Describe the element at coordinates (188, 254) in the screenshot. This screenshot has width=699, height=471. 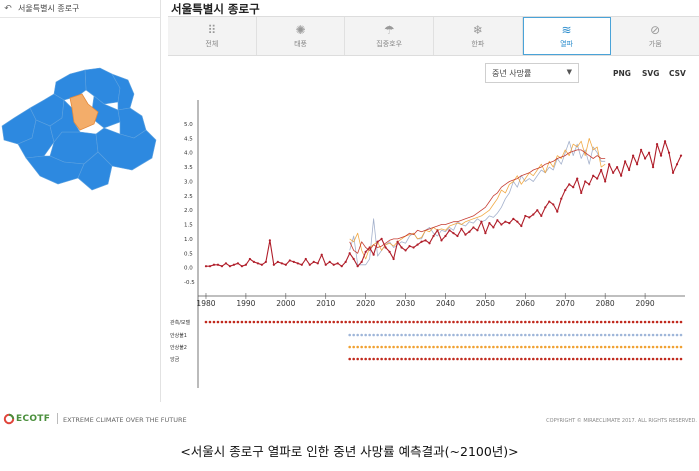
I see `y-tick-label: 0.5` at that location.